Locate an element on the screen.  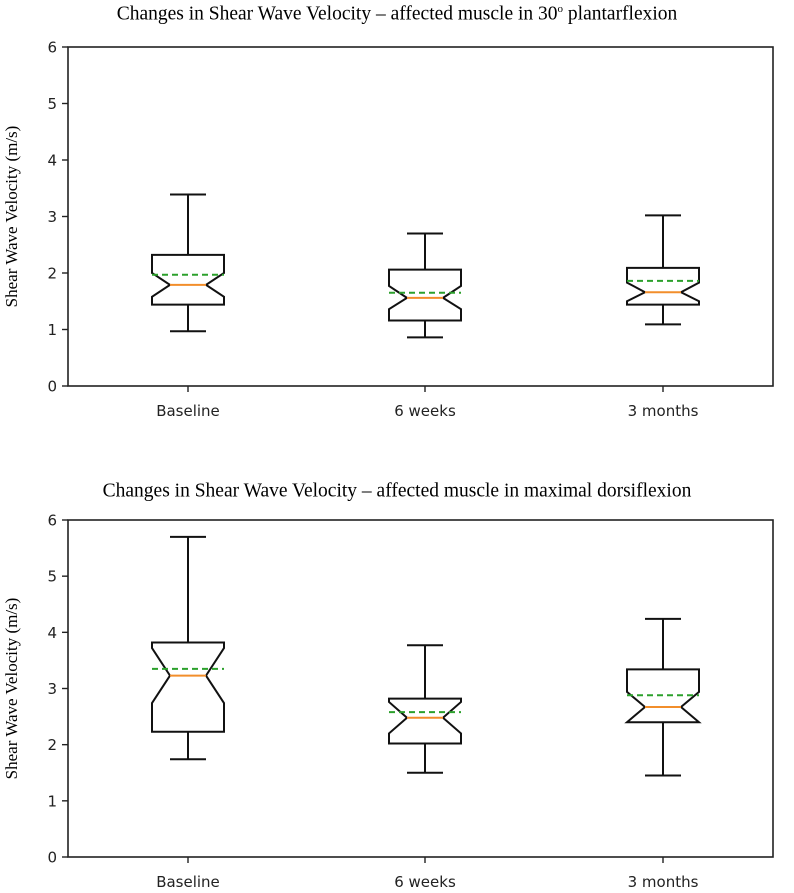
chart-title-superscript: o is located at coordinates (560, 9).